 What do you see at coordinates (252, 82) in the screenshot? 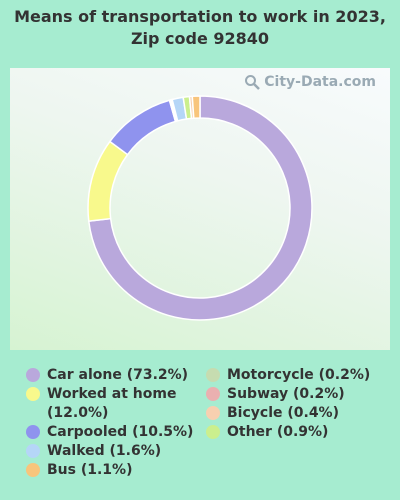
I see `magnifier-icon` at bounding box center [252, 82].